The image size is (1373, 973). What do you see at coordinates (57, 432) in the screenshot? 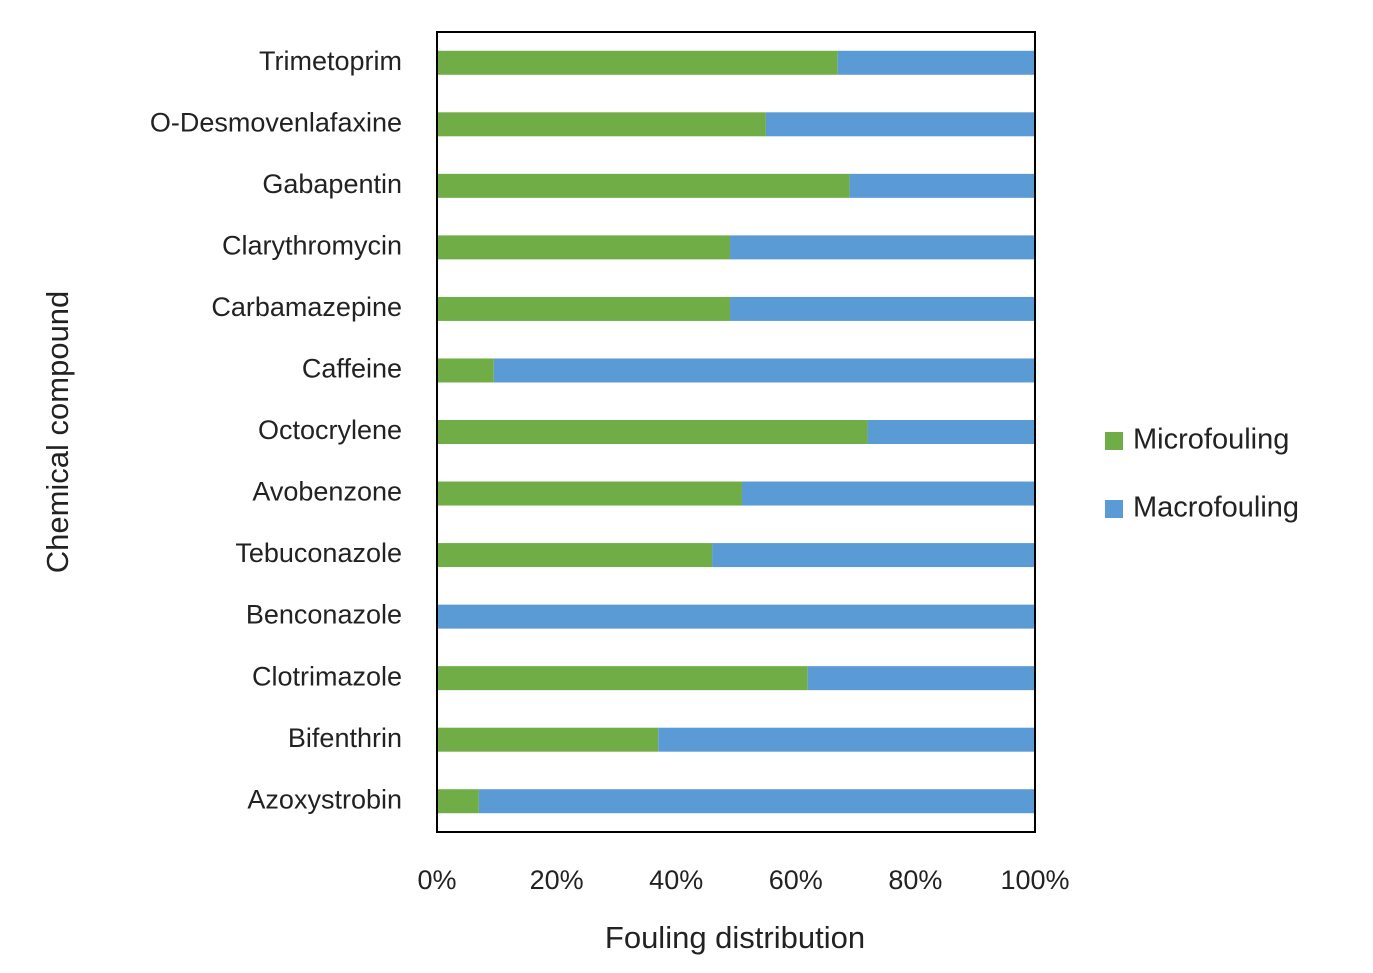
I see `y-axis-label: Chemical compound` at bounding box center [57, 432].